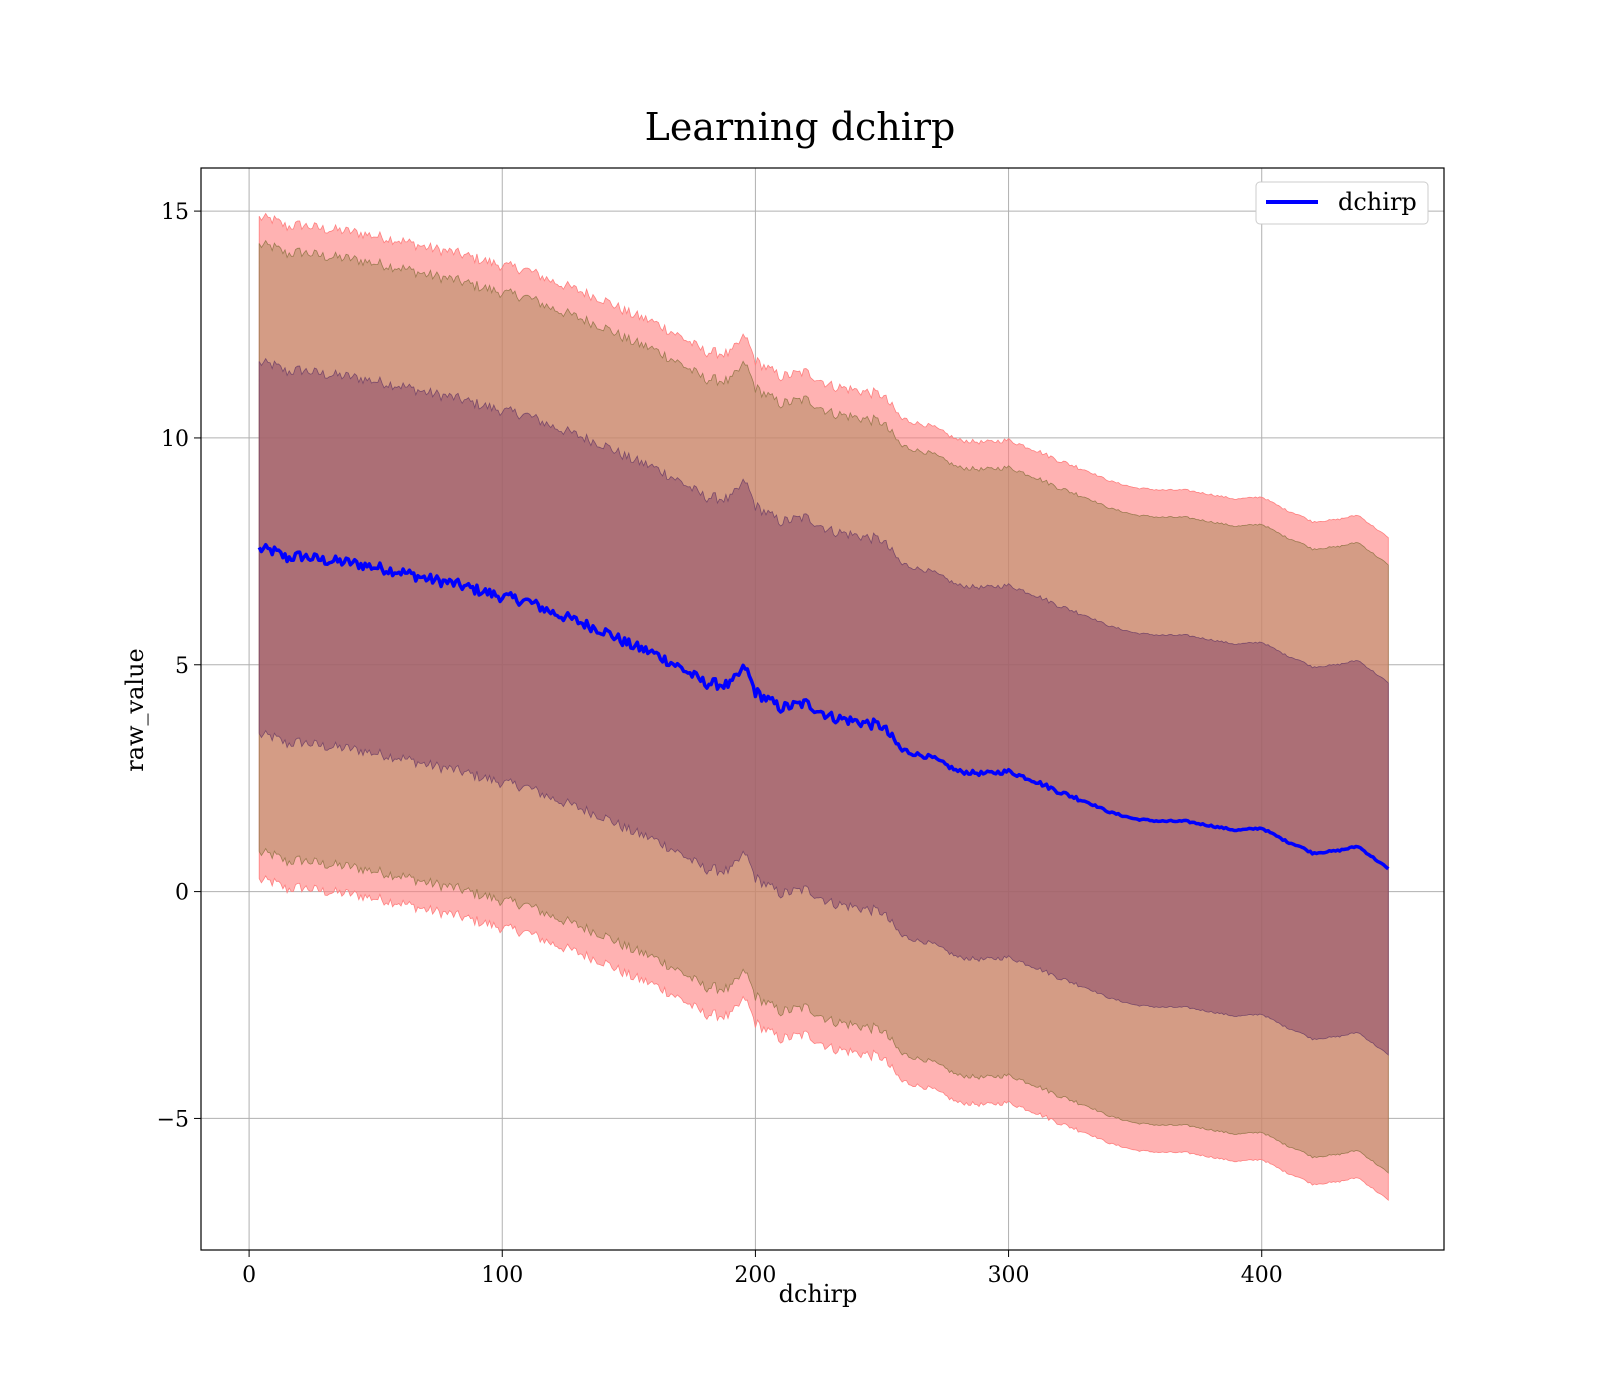 This screenshot has height=1400, width=1600. Describe the element at coordinates (182, 666) in the screenshot. I see `y-tick-label-2: 5` at that location.